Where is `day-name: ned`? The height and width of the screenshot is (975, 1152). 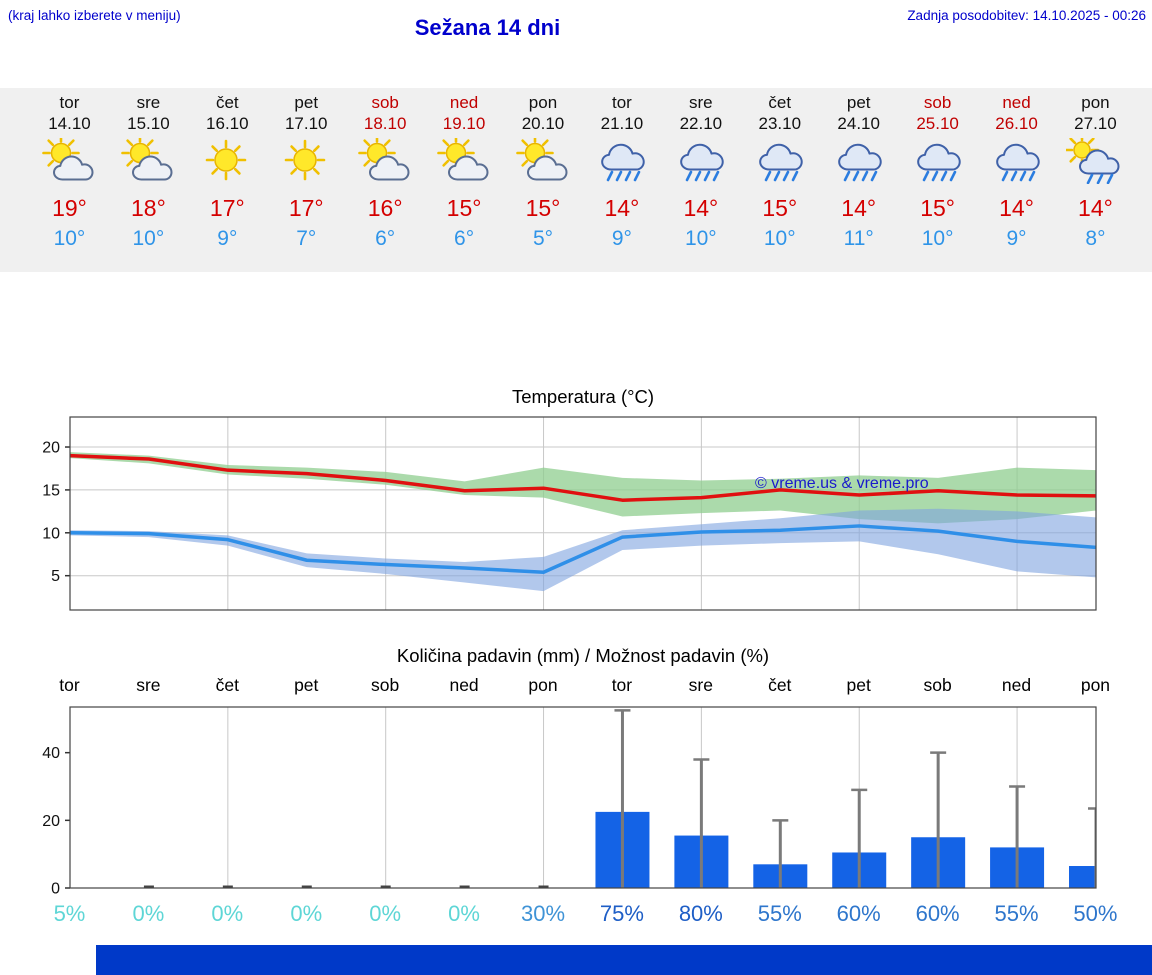 day-name: ned is located at coordinates (464, 102).